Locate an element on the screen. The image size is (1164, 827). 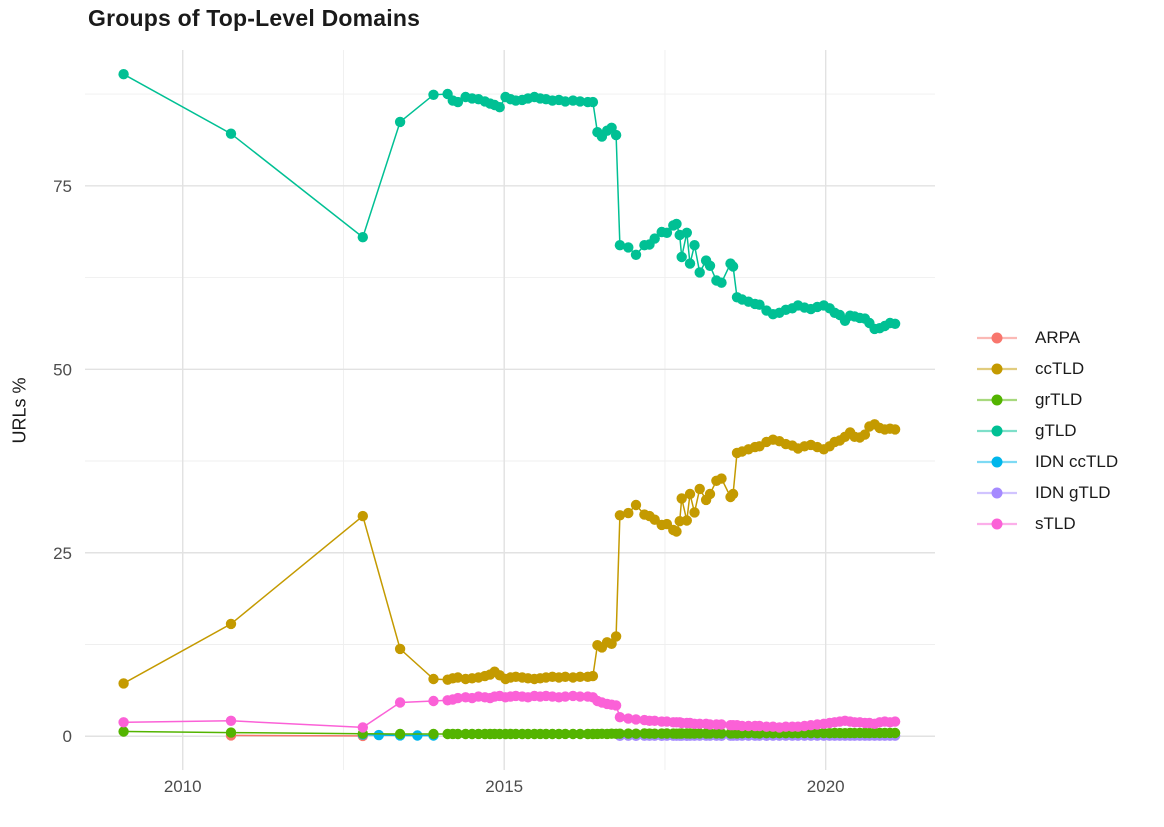
idn-cctld-legend-key-icon is located at coordinates (997, 461).